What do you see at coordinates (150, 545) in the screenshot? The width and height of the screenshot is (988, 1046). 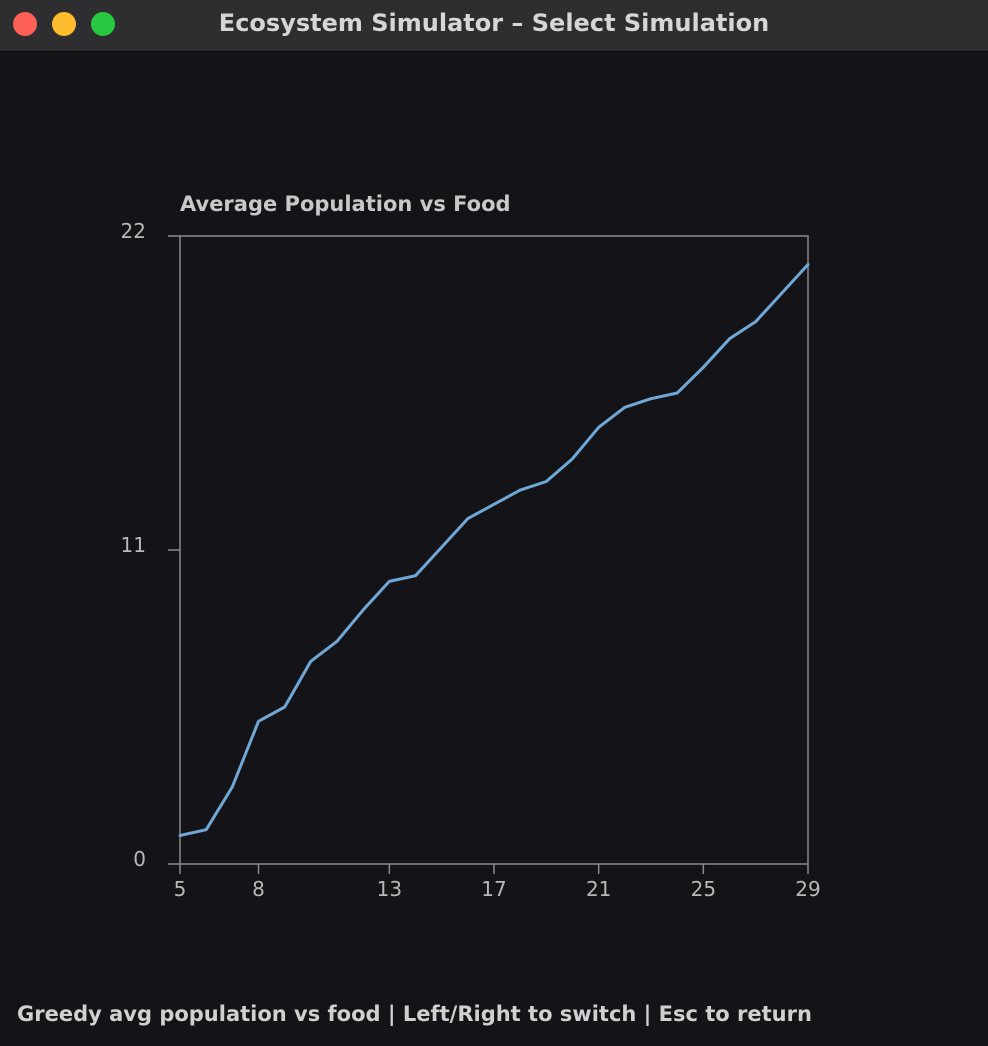 I see `y-axis: 0 11 22` at bounding box center [150, 545].